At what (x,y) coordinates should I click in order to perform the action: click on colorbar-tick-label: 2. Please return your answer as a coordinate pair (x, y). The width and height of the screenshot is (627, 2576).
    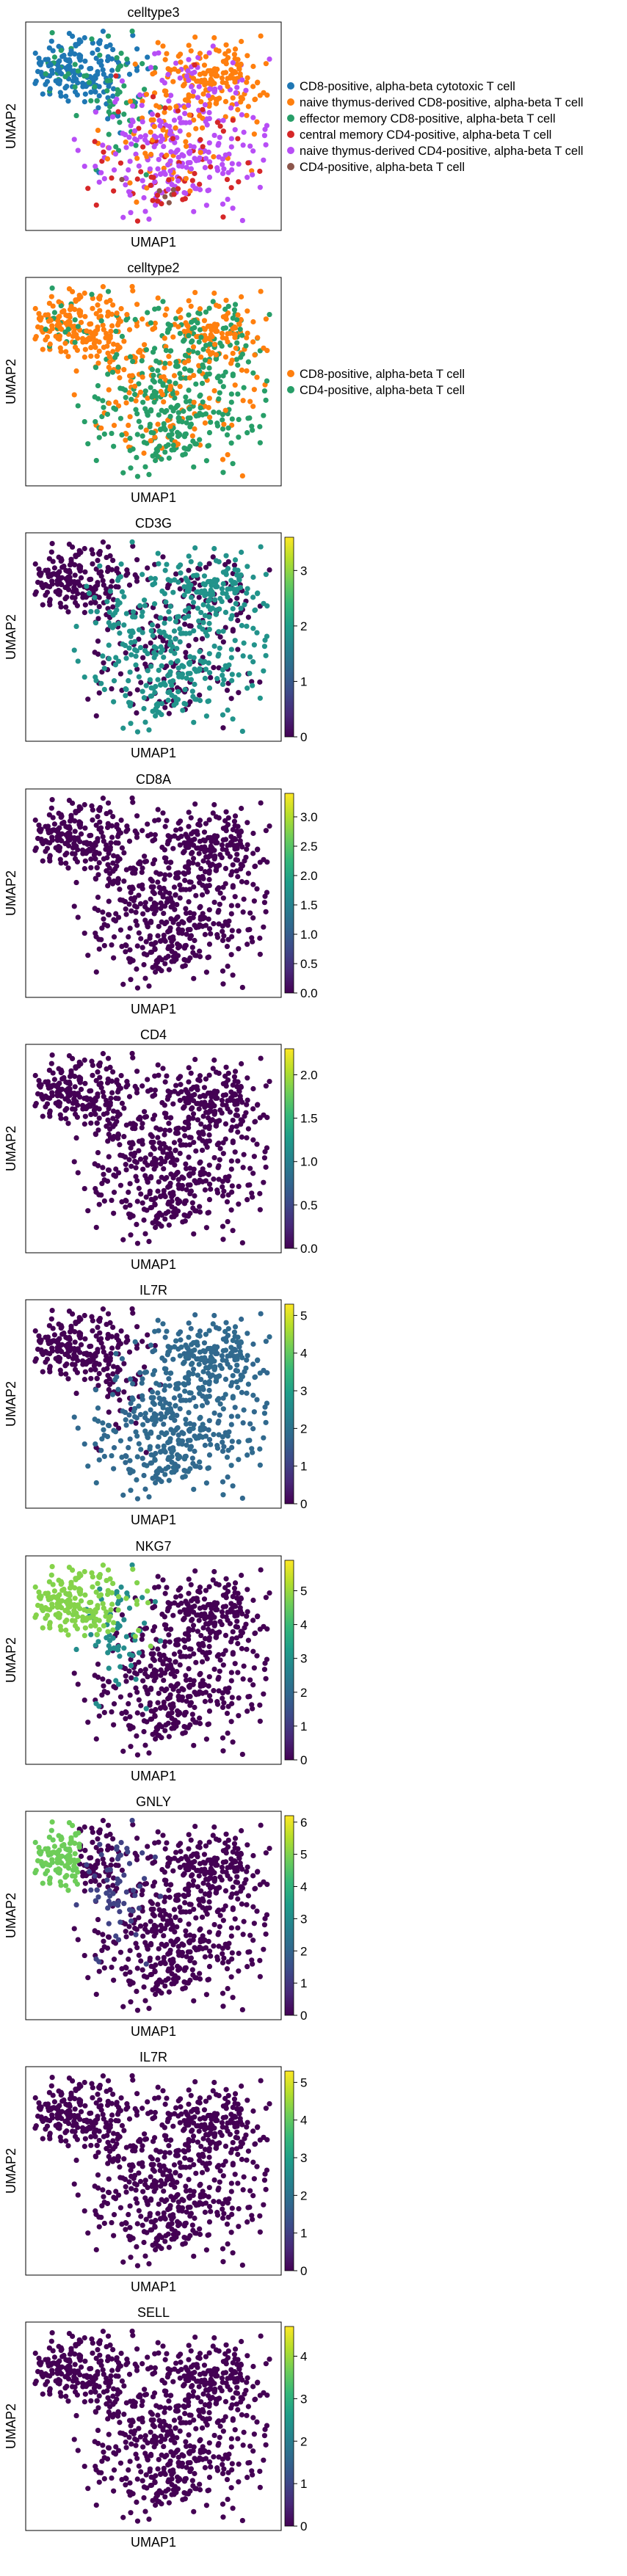
    Looking at the image, I should click on (303, 1429).